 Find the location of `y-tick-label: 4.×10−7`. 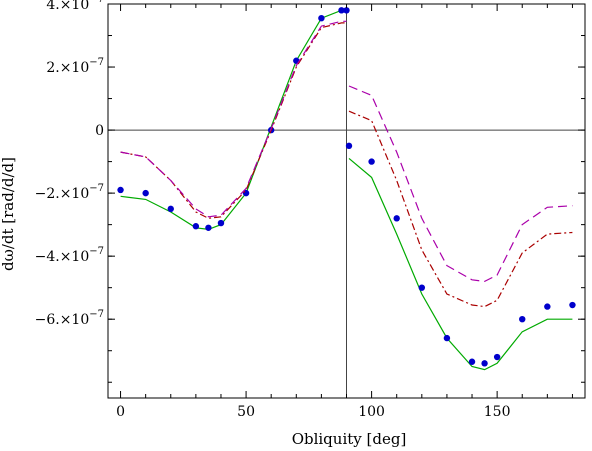

y-tick-label: 4.×10−7 is located at coordinates (75, 6).